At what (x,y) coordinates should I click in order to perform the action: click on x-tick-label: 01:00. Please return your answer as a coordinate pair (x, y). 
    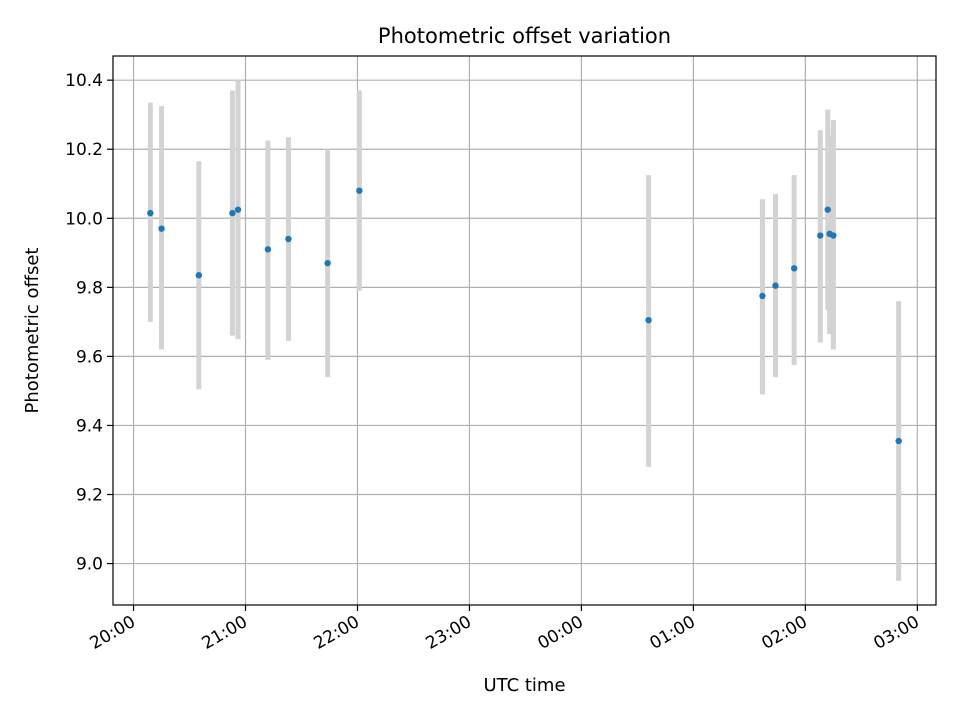
    Looking at the image, I should click on (672, 633).